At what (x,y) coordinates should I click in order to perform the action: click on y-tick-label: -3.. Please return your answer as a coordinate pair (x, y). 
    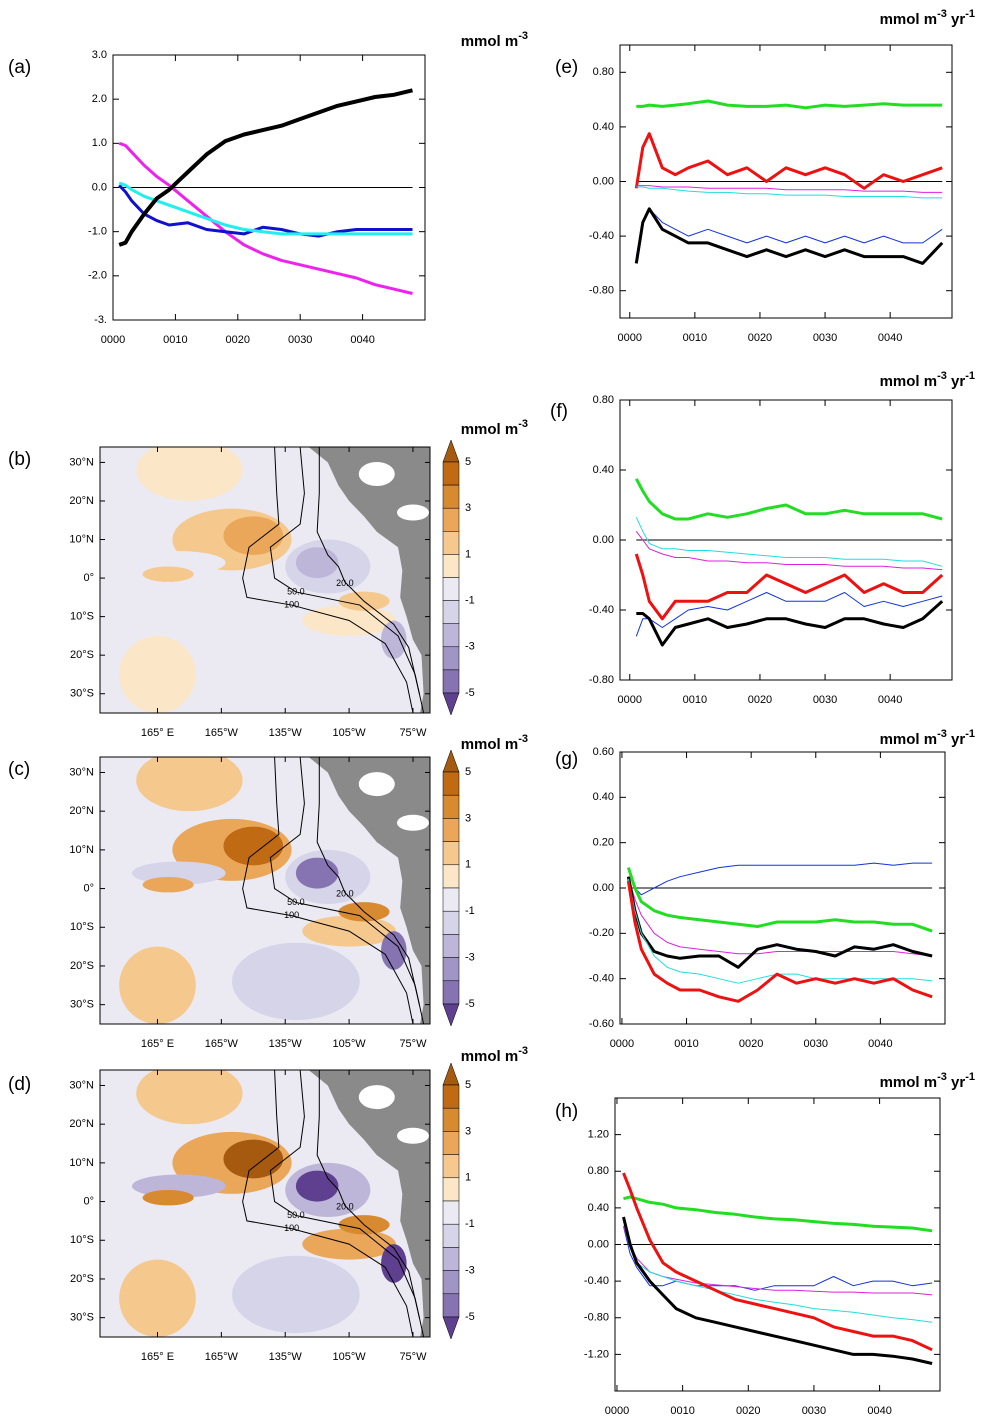
    Looking at the image, I should click on (100, 320).